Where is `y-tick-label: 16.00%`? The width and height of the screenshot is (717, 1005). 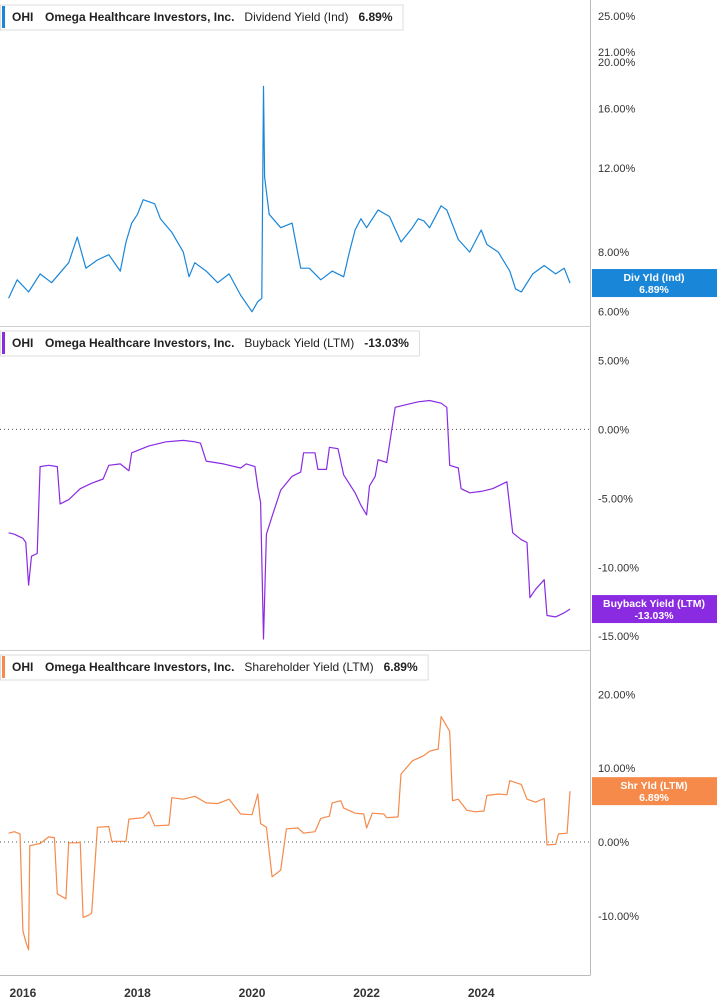
y-tick-label: 16.00% is located at coordinates (617, 109).